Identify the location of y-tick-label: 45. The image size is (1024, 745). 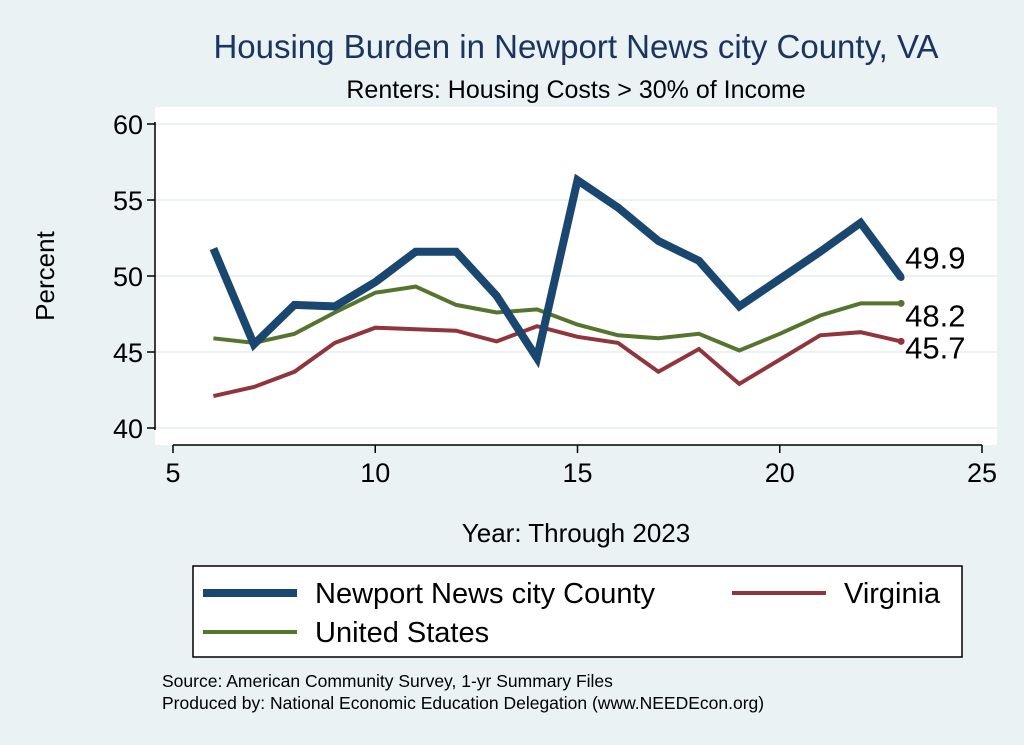
(128, 353).